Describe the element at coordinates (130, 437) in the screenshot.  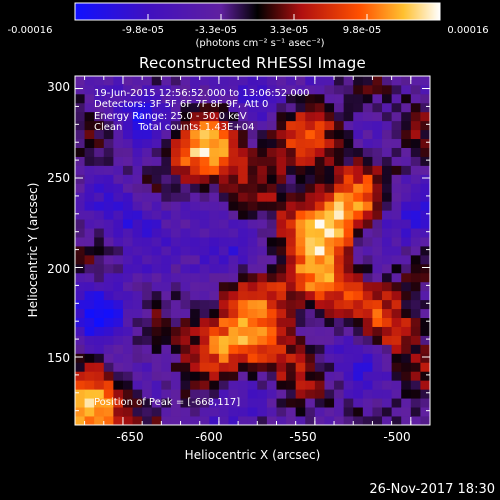
I see `x-tick-label: -650` at that location.